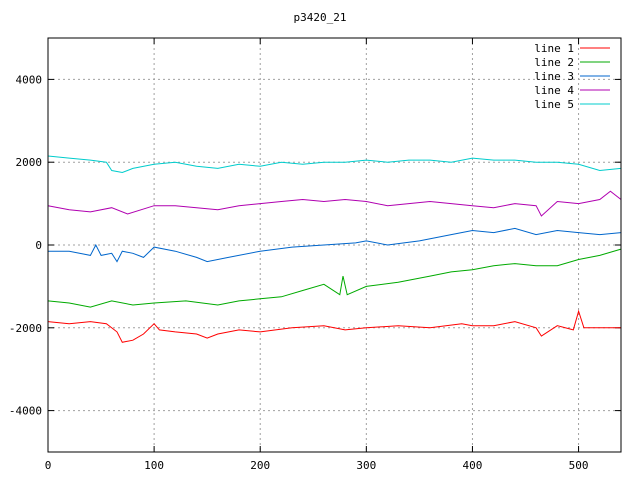 This screenshot has width=640, height=484. Describe the element at coordinates (29, 79) in the screenshot. I see `y-tick-label: 4000` at that location.